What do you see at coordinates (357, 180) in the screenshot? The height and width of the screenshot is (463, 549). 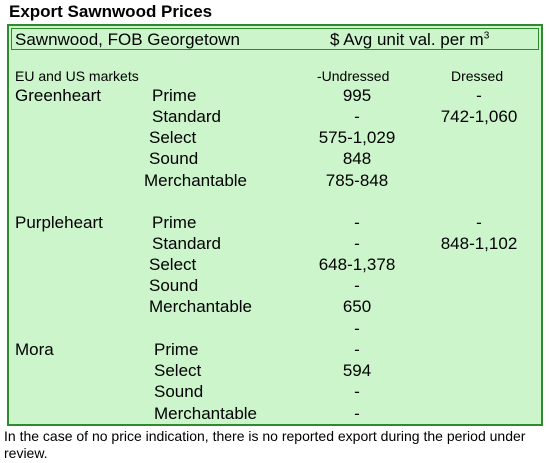 I see `undressed-value: 785-848` at bounding box center [357, 180].